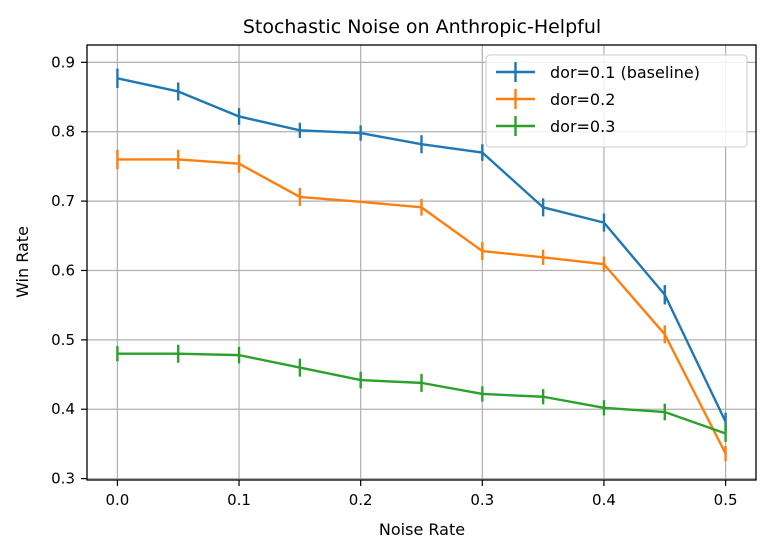  I want to click on y-tick-label: 0.4, so click(63, 409).